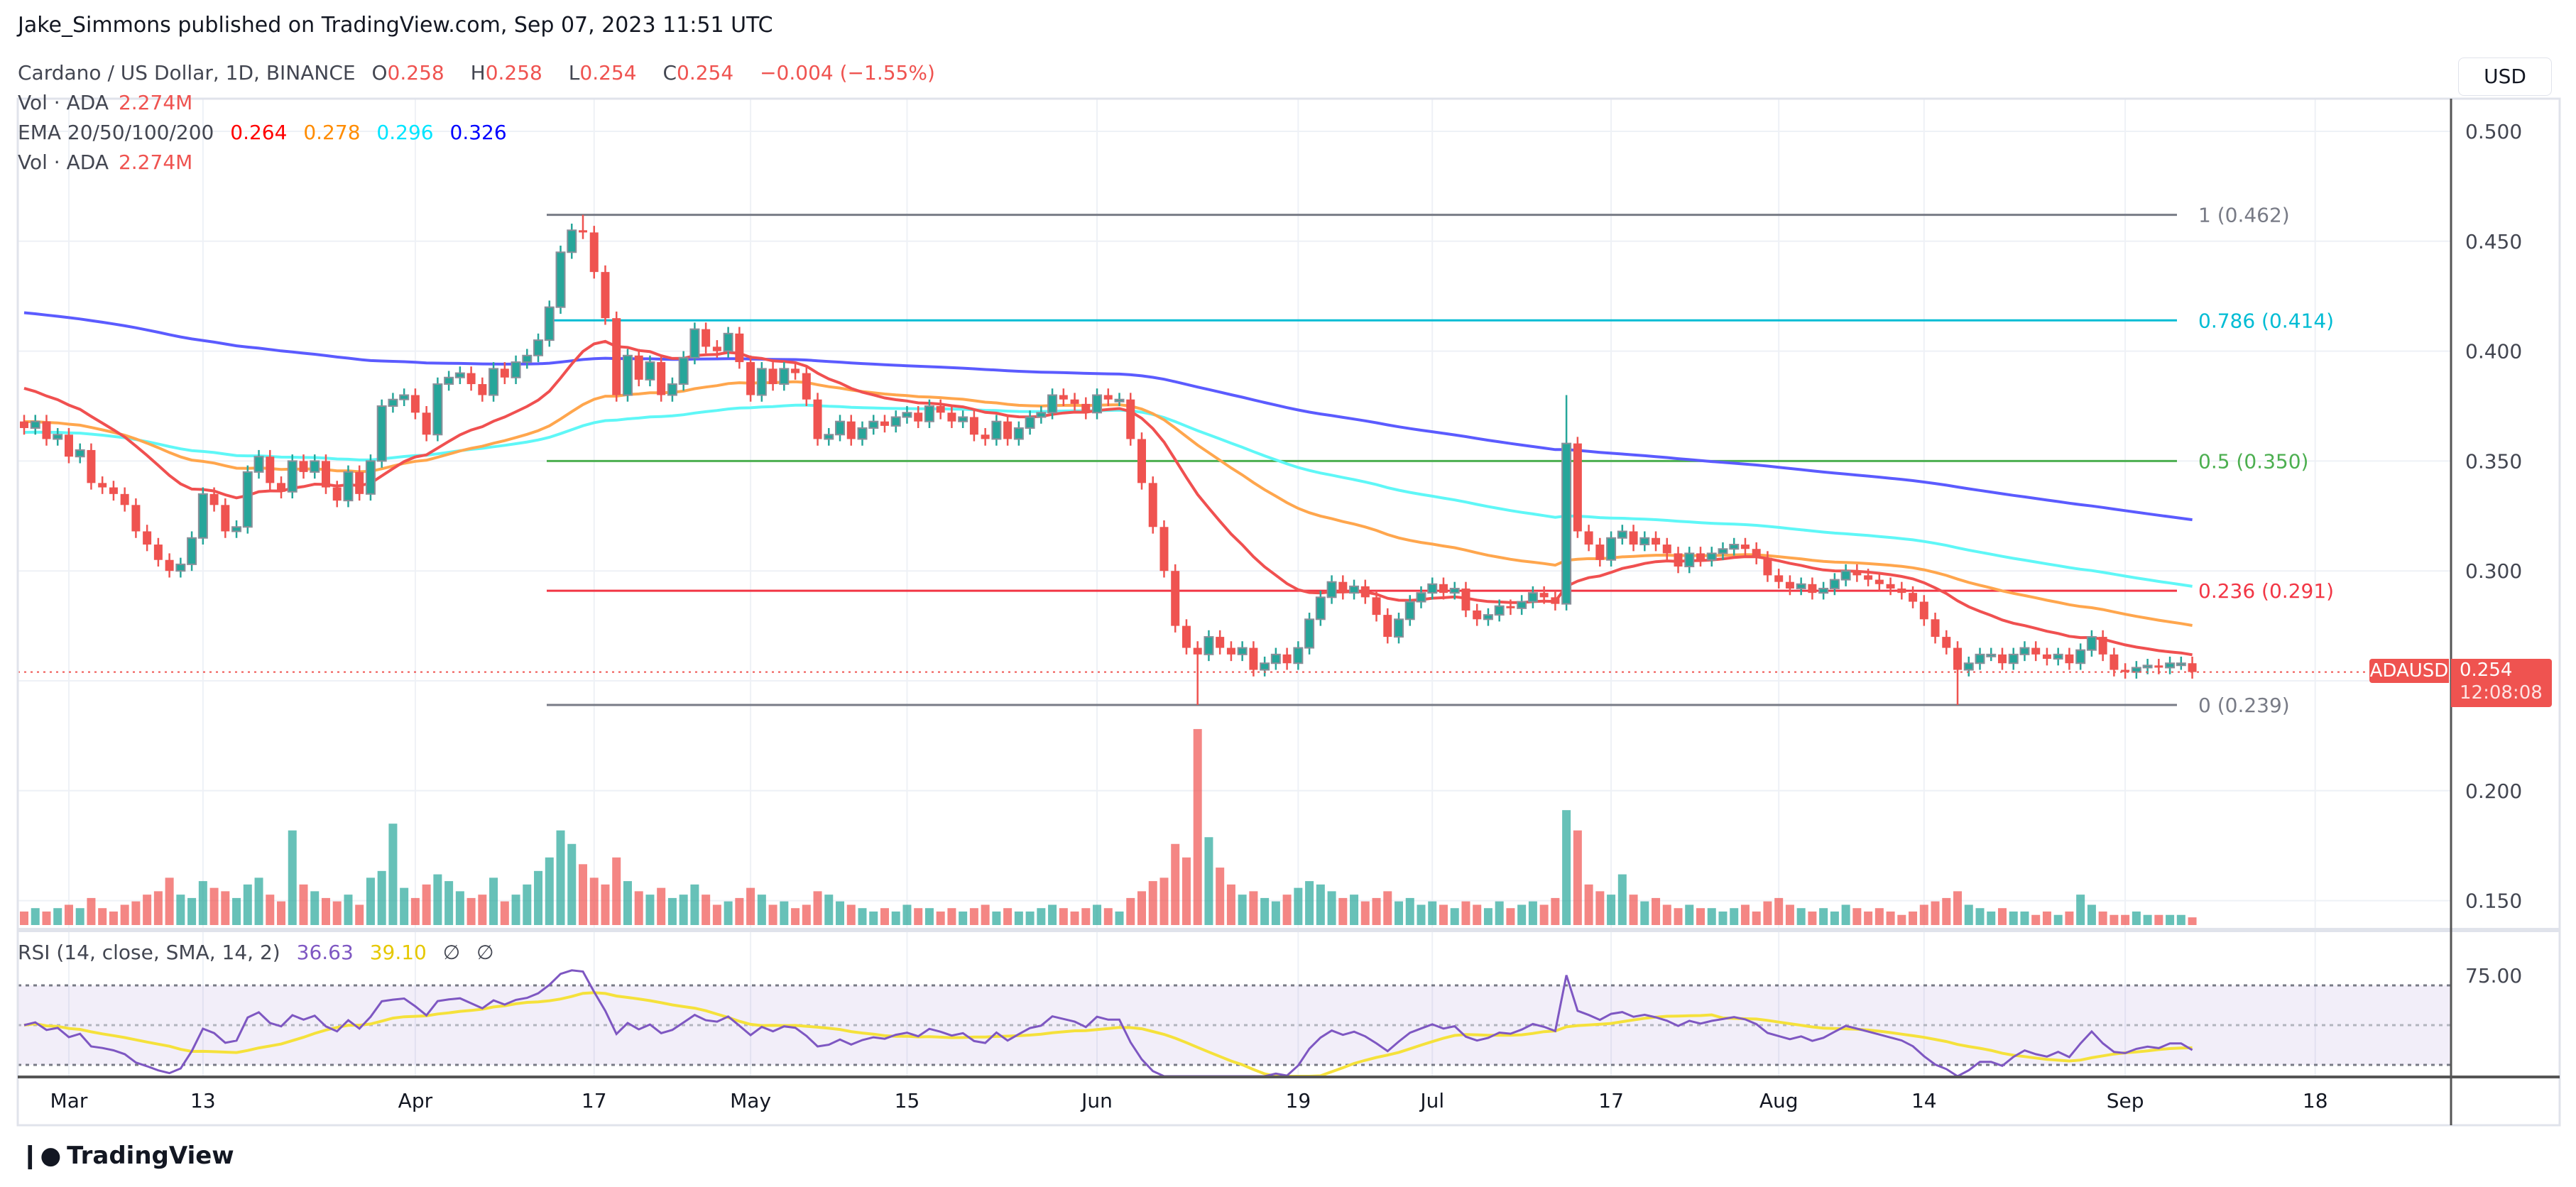 The height and width of the screenshot is (1187, 2576). I want to click on ema-label: EMA 20/50/100/200, so click(116, 132).